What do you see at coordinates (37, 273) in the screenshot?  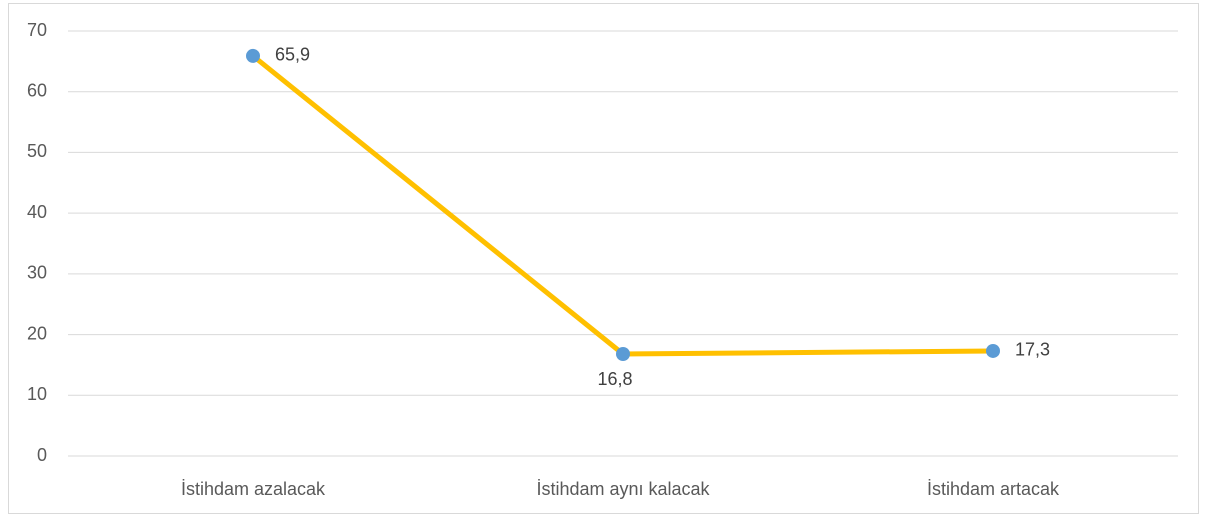 I see `y-tick-label: 30` at bounding box center [37, 273].